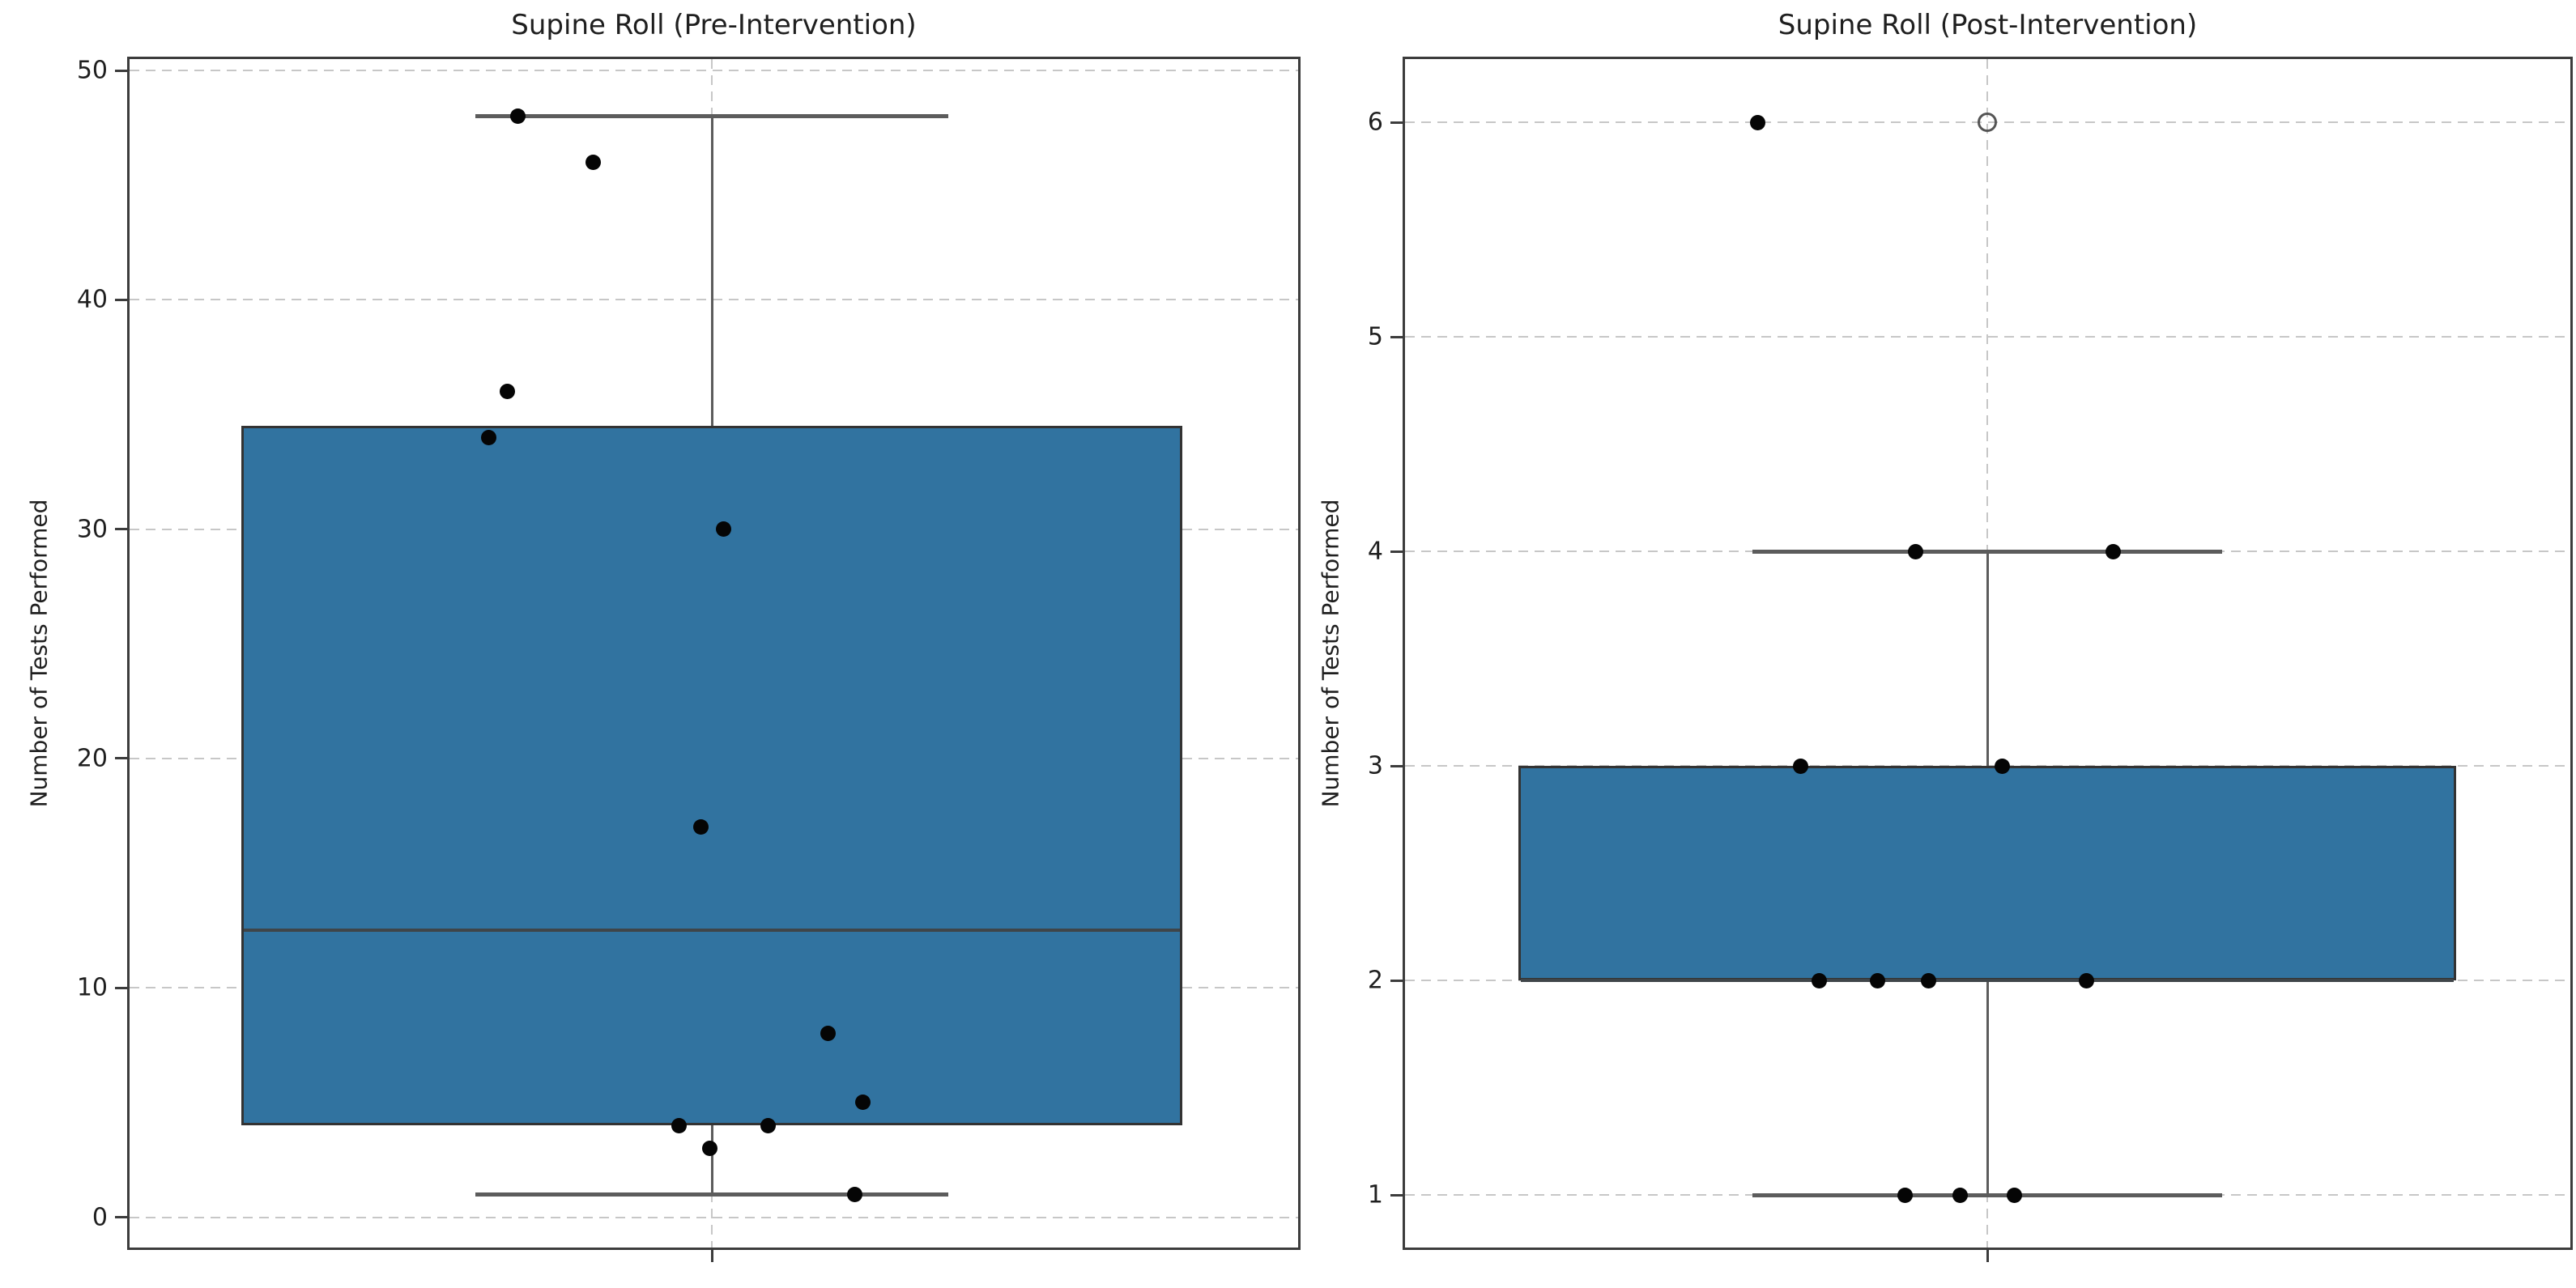 The width and height of the screenshot is (2576, 1288). Describe the element at coordinates (1987, 122) in the screenshot. I see `outlier-point` at that location.